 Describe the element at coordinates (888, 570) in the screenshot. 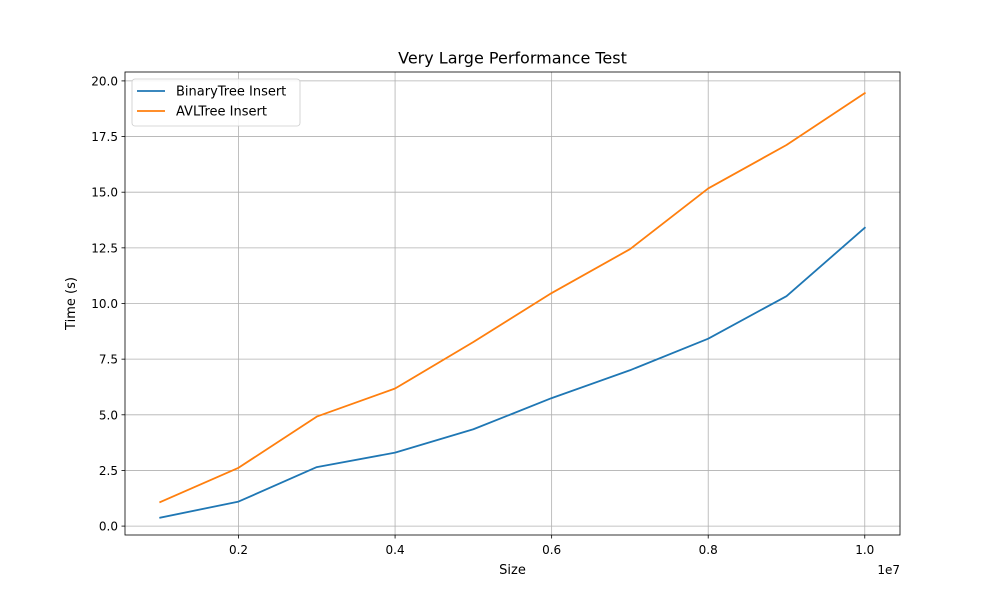

I see `x-offset-label: 1e7` at that location.